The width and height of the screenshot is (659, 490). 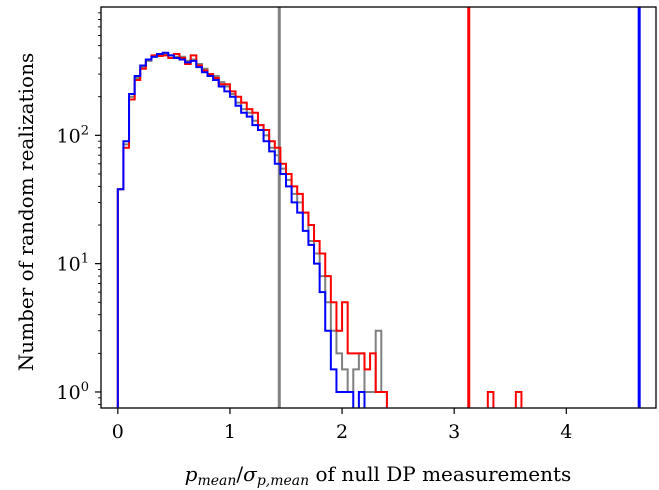 What do you see at coordinates (79, 208) in the screenshot?
I see `y-axis-ticks: 10⁰ 10¹ 10²` at bounding box center [79, 208].